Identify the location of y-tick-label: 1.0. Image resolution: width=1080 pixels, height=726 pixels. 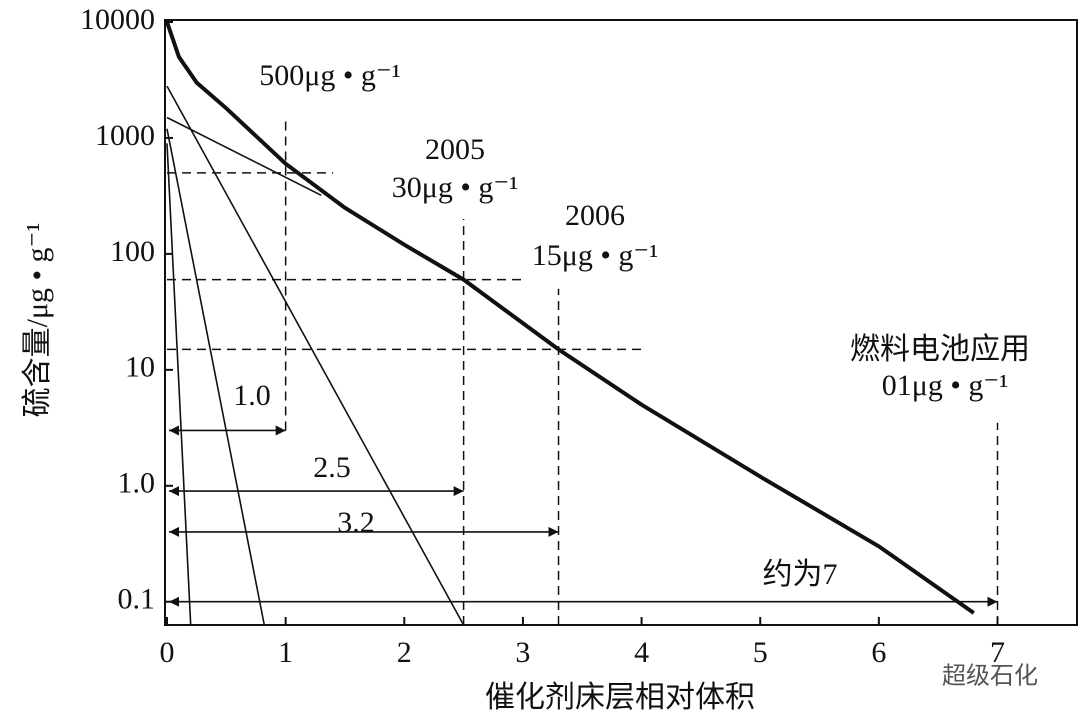
(137, 483).